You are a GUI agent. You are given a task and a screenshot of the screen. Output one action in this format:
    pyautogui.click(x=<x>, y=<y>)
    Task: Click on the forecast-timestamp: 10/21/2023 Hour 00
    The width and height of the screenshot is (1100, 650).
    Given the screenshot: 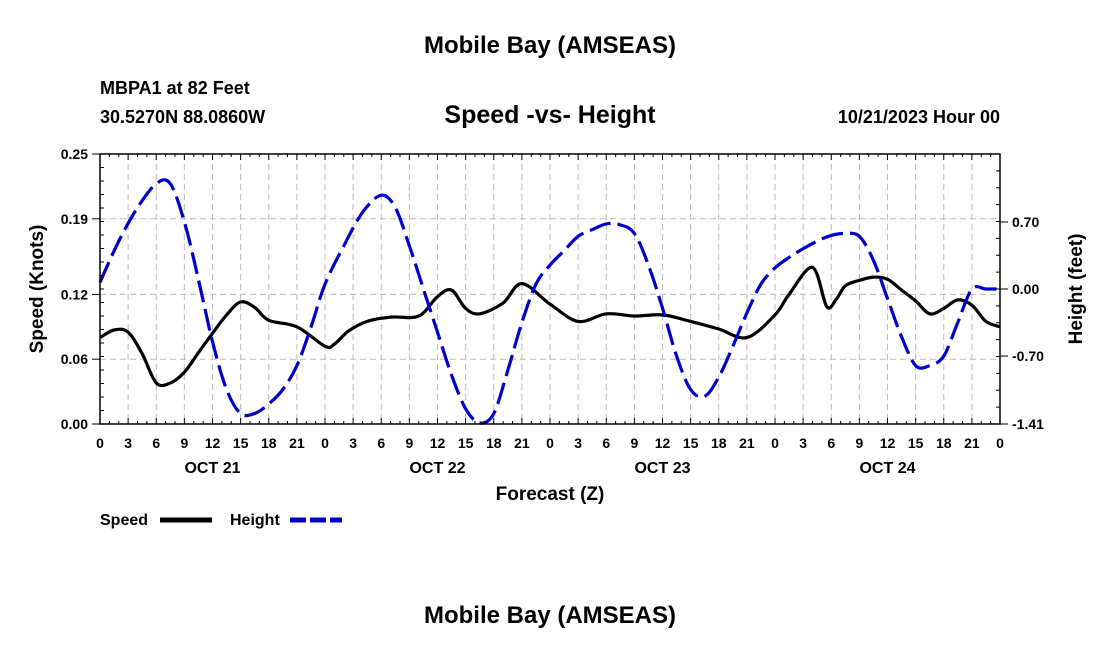 What is the action you would take?
    pyautogui.click(x=918, y=117)
    